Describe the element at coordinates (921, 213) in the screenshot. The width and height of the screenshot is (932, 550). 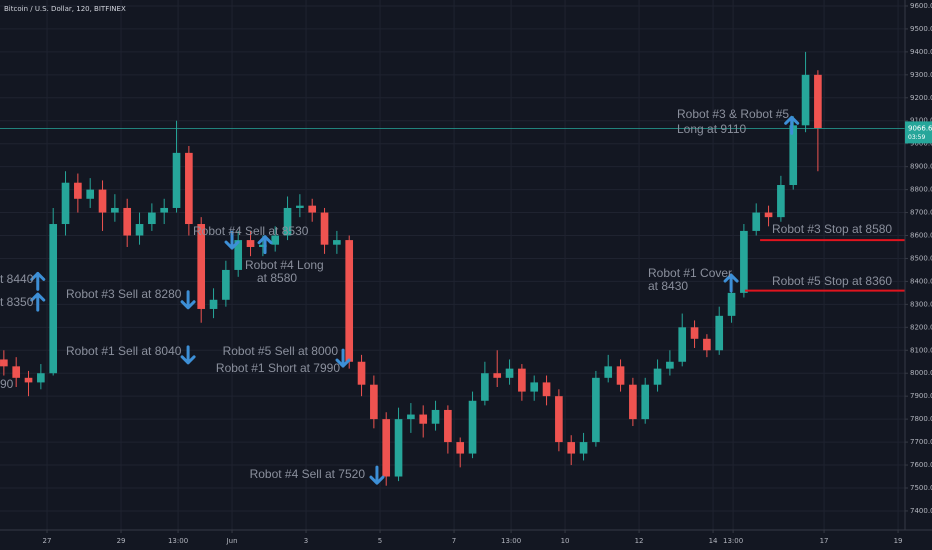
I see `y-tick-label: 8700.0` at that location.